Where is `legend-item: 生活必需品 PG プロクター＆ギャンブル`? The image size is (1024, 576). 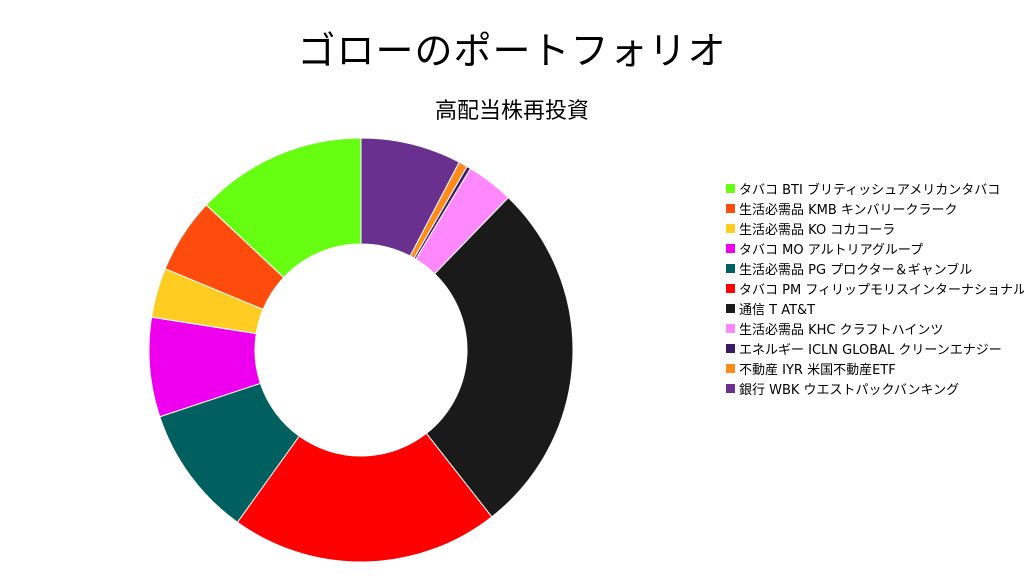 legend-item: 生活必需品 PG プロクター＆ギャンブル is located at coordinates (875, 268).